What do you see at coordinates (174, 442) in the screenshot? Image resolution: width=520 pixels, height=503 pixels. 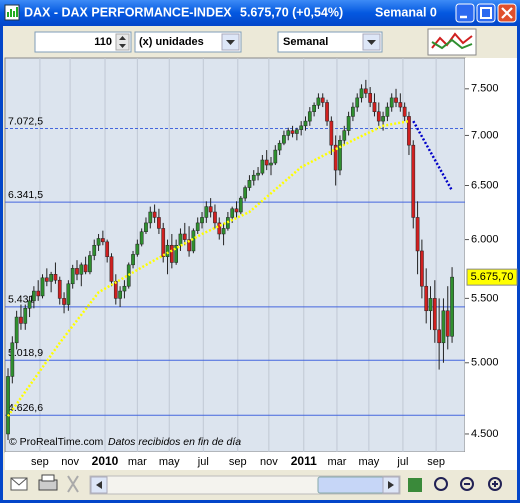 I see `data-note: Datos recibidos en fin de día` at bounding box center [174, 442].